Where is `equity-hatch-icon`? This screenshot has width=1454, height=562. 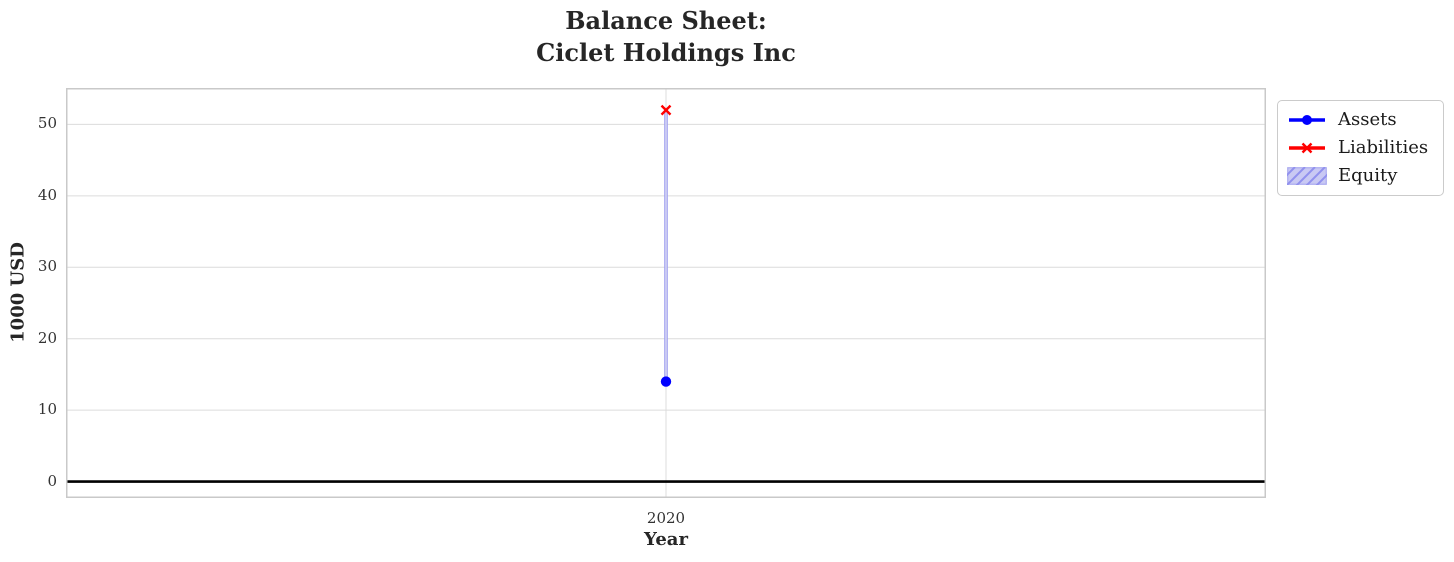
equity-hatch-icon is located at coordinates (1307, 176).